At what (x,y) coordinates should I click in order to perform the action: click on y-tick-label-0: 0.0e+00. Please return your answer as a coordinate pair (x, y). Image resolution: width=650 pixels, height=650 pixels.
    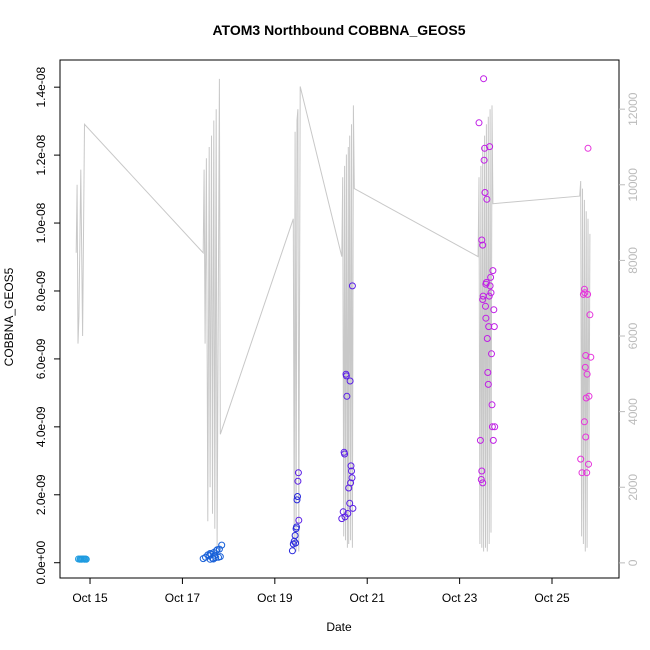
    Looking at the image, I should click on (41, 563).